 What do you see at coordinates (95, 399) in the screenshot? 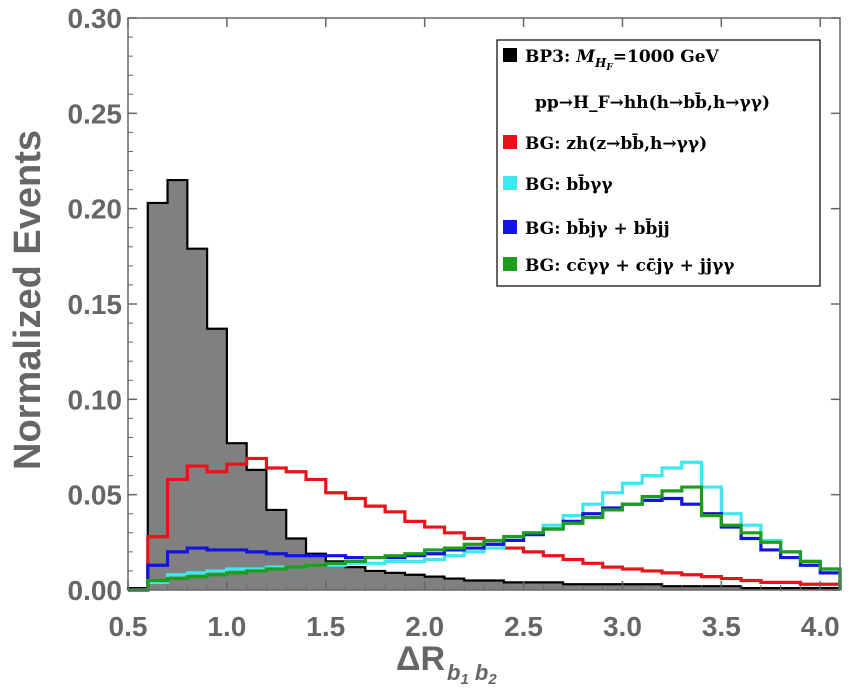
I see `y-tick-label: 0.10` at bounding box center [95, 399].